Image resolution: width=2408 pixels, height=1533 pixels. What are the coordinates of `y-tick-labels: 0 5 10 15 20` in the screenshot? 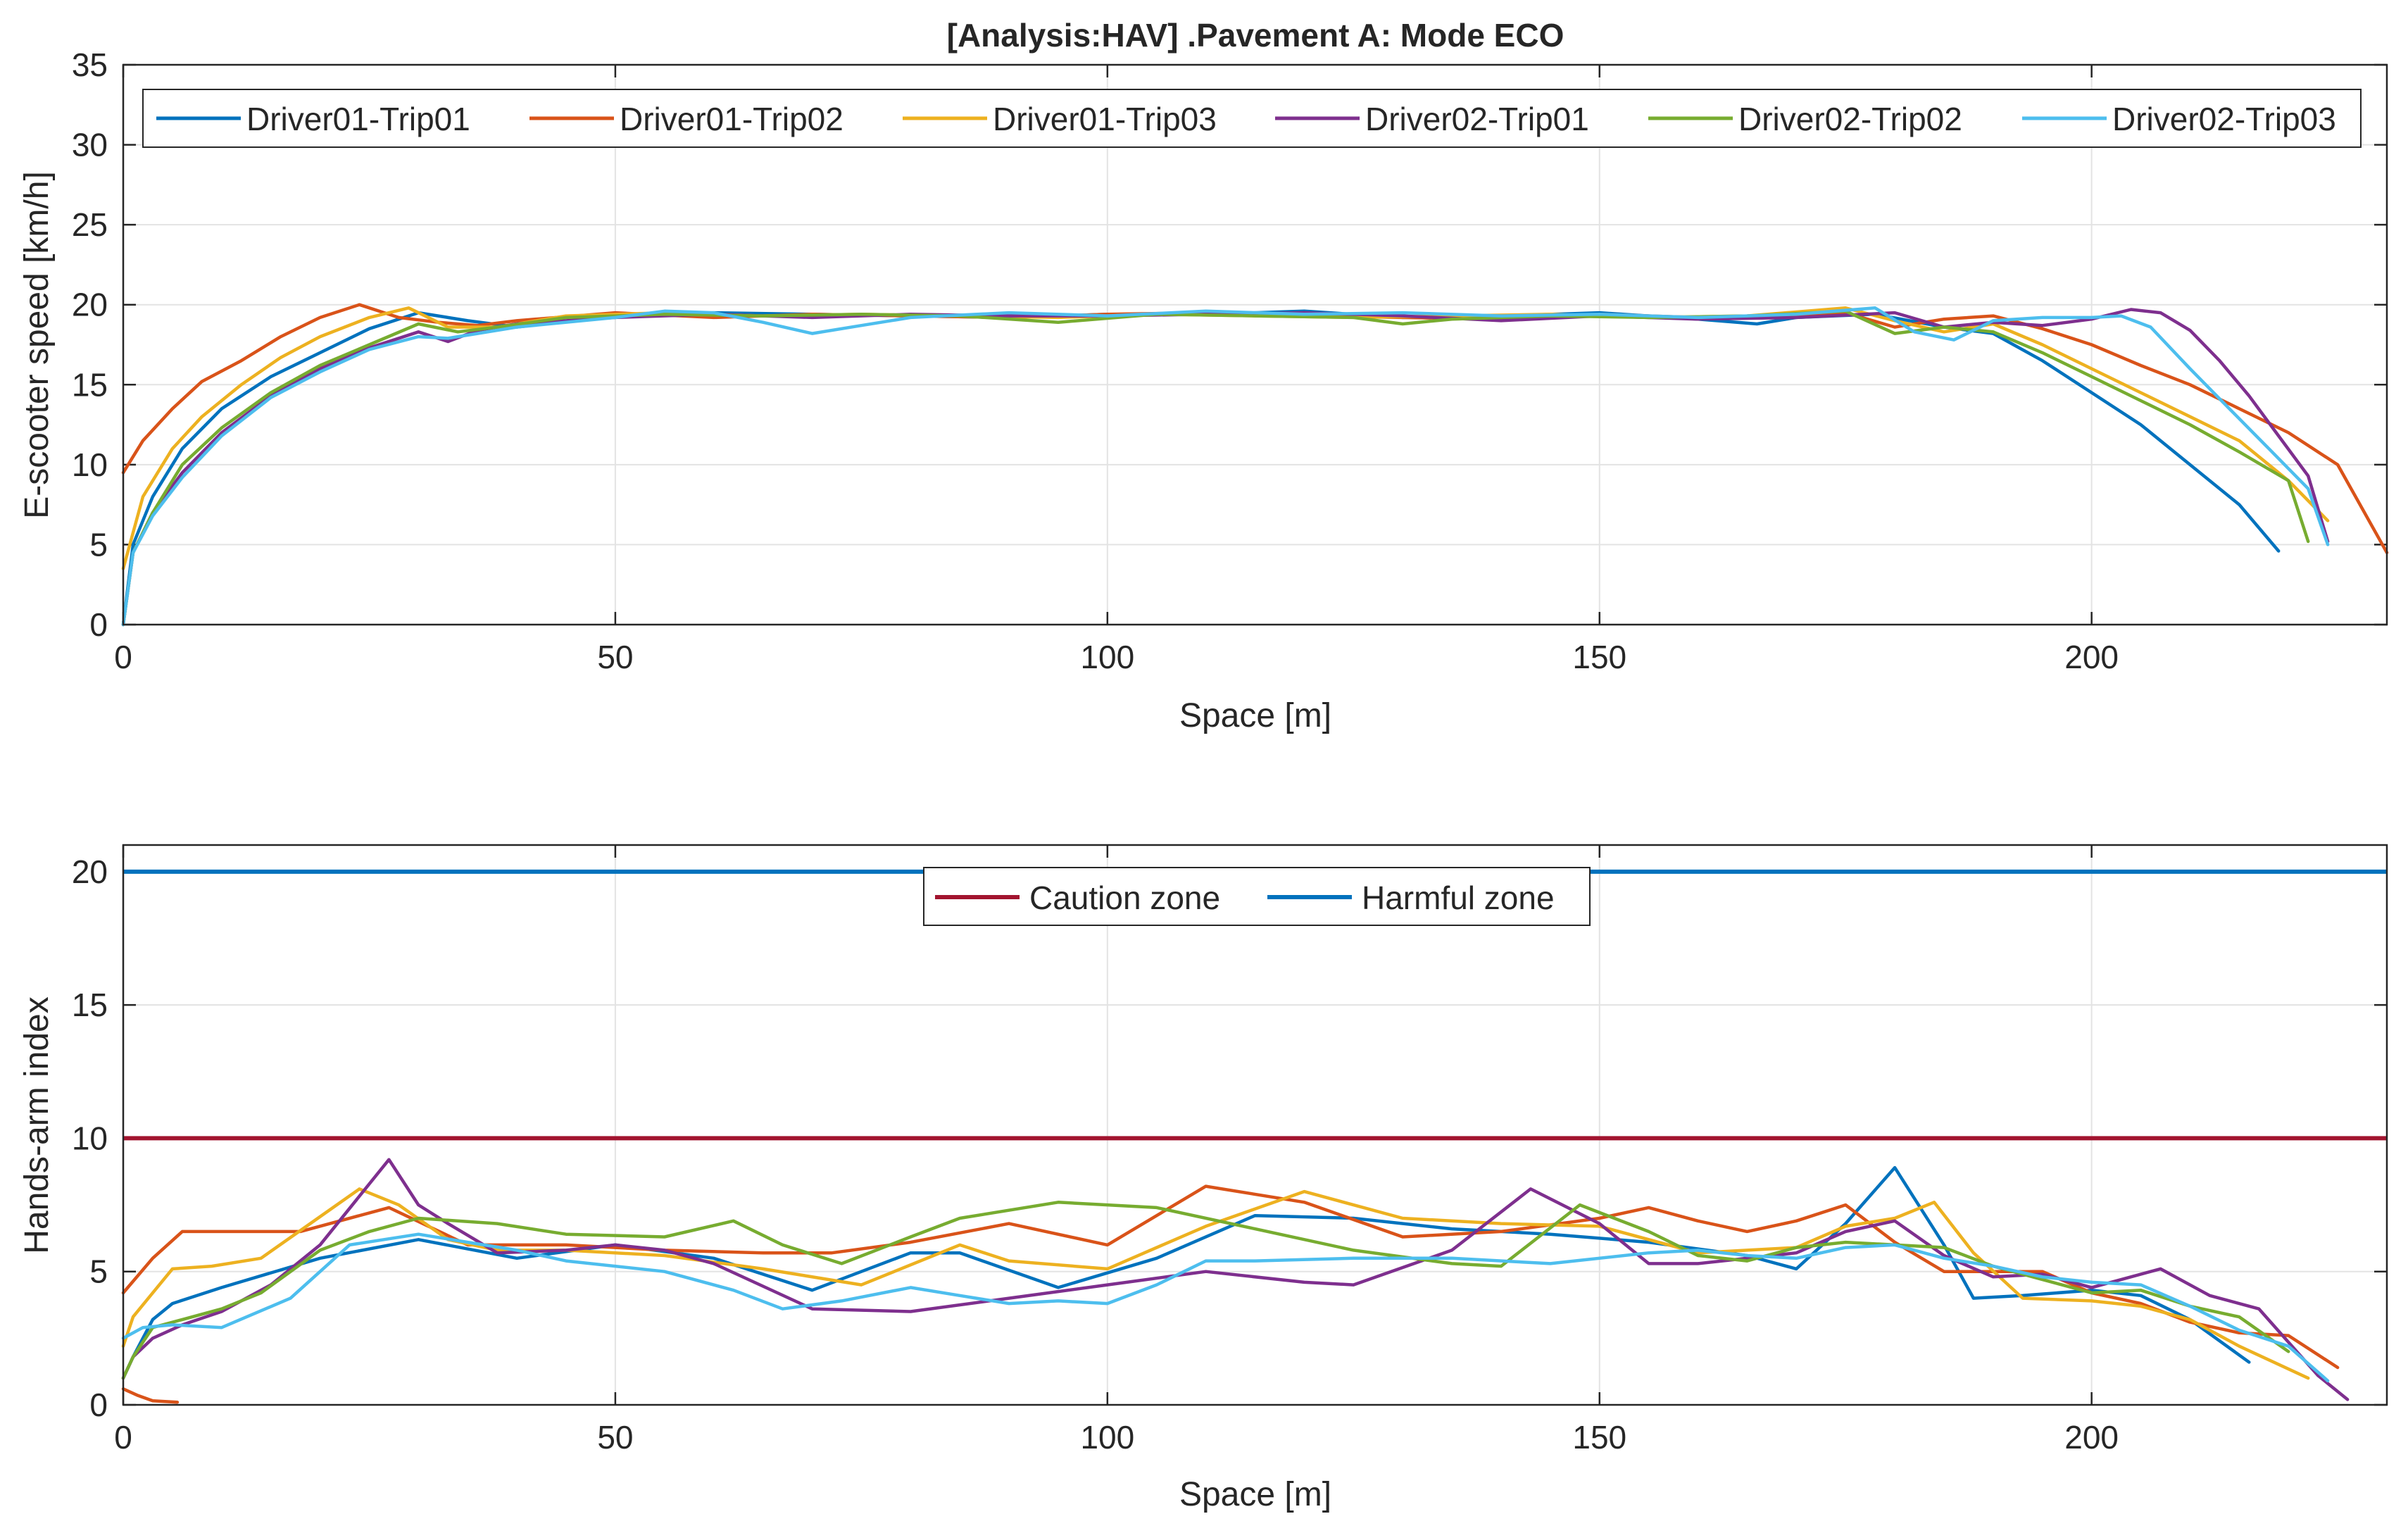 It's located at (90, 1138).